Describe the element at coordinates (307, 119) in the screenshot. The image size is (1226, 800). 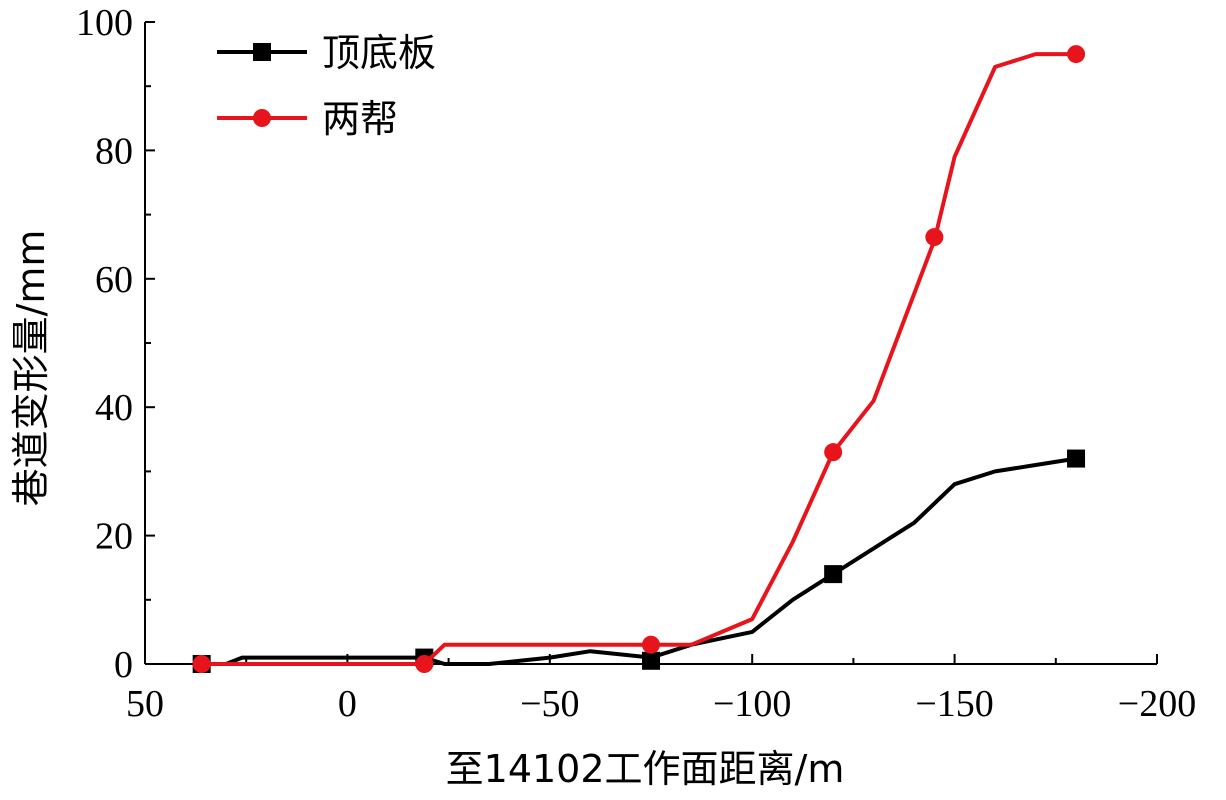
I see `legend-item: 两帮` at that location.